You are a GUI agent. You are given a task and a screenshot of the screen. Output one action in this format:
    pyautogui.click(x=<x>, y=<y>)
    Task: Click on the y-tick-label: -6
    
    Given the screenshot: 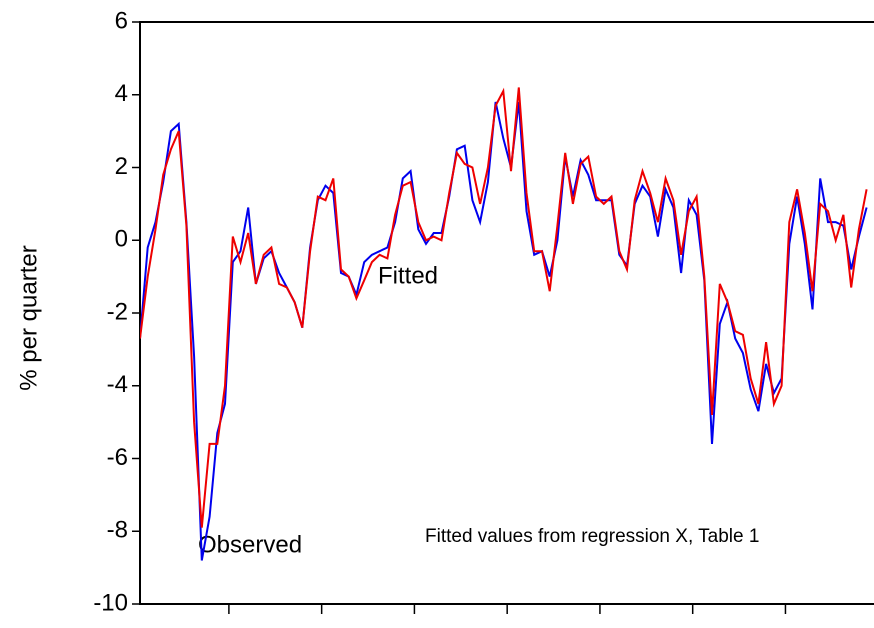 What is the action you would take?
    pyautogui.click(x=117, y=457)
    